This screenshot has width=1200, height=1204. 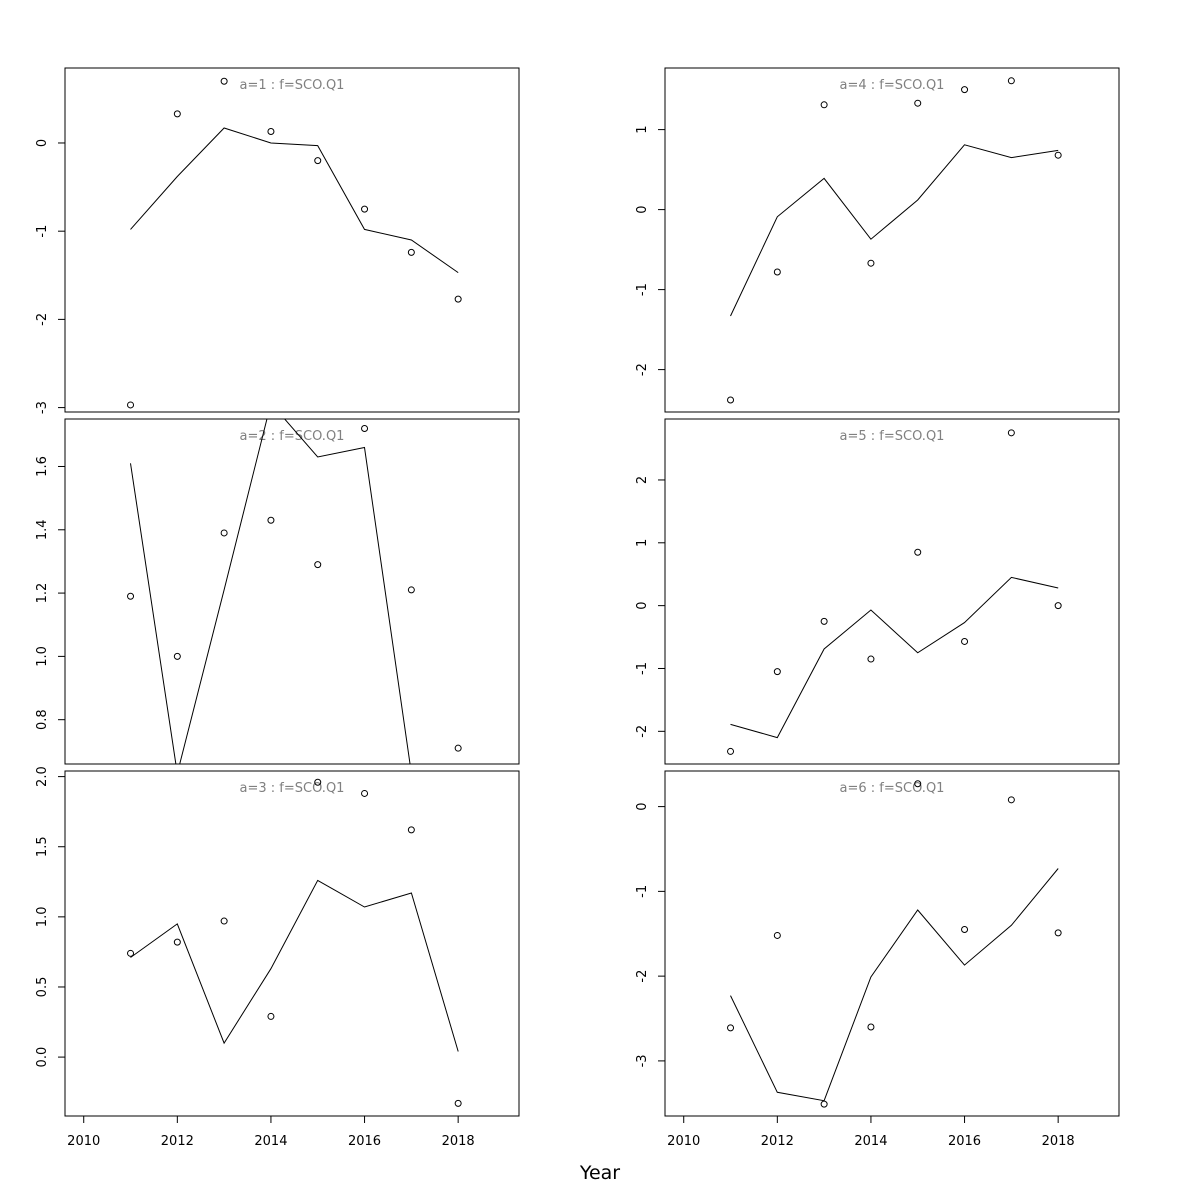 I want to click on panel-1-frame, so click(x=292, y=240).